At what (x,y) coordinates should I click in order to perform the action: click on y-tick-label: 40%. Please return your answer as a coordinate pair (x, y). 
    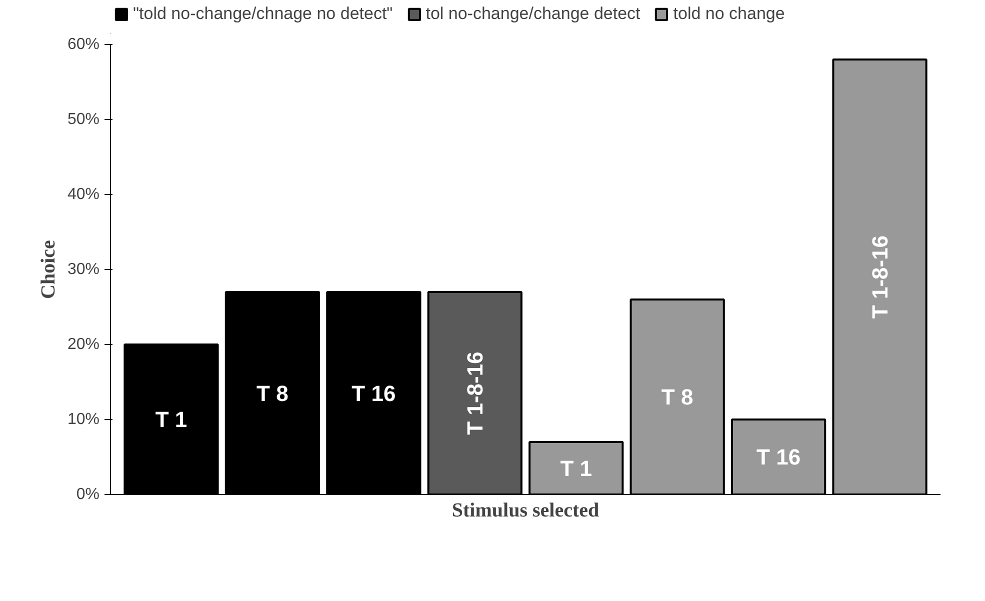
    Looking at the image, I should click on (83, 194).